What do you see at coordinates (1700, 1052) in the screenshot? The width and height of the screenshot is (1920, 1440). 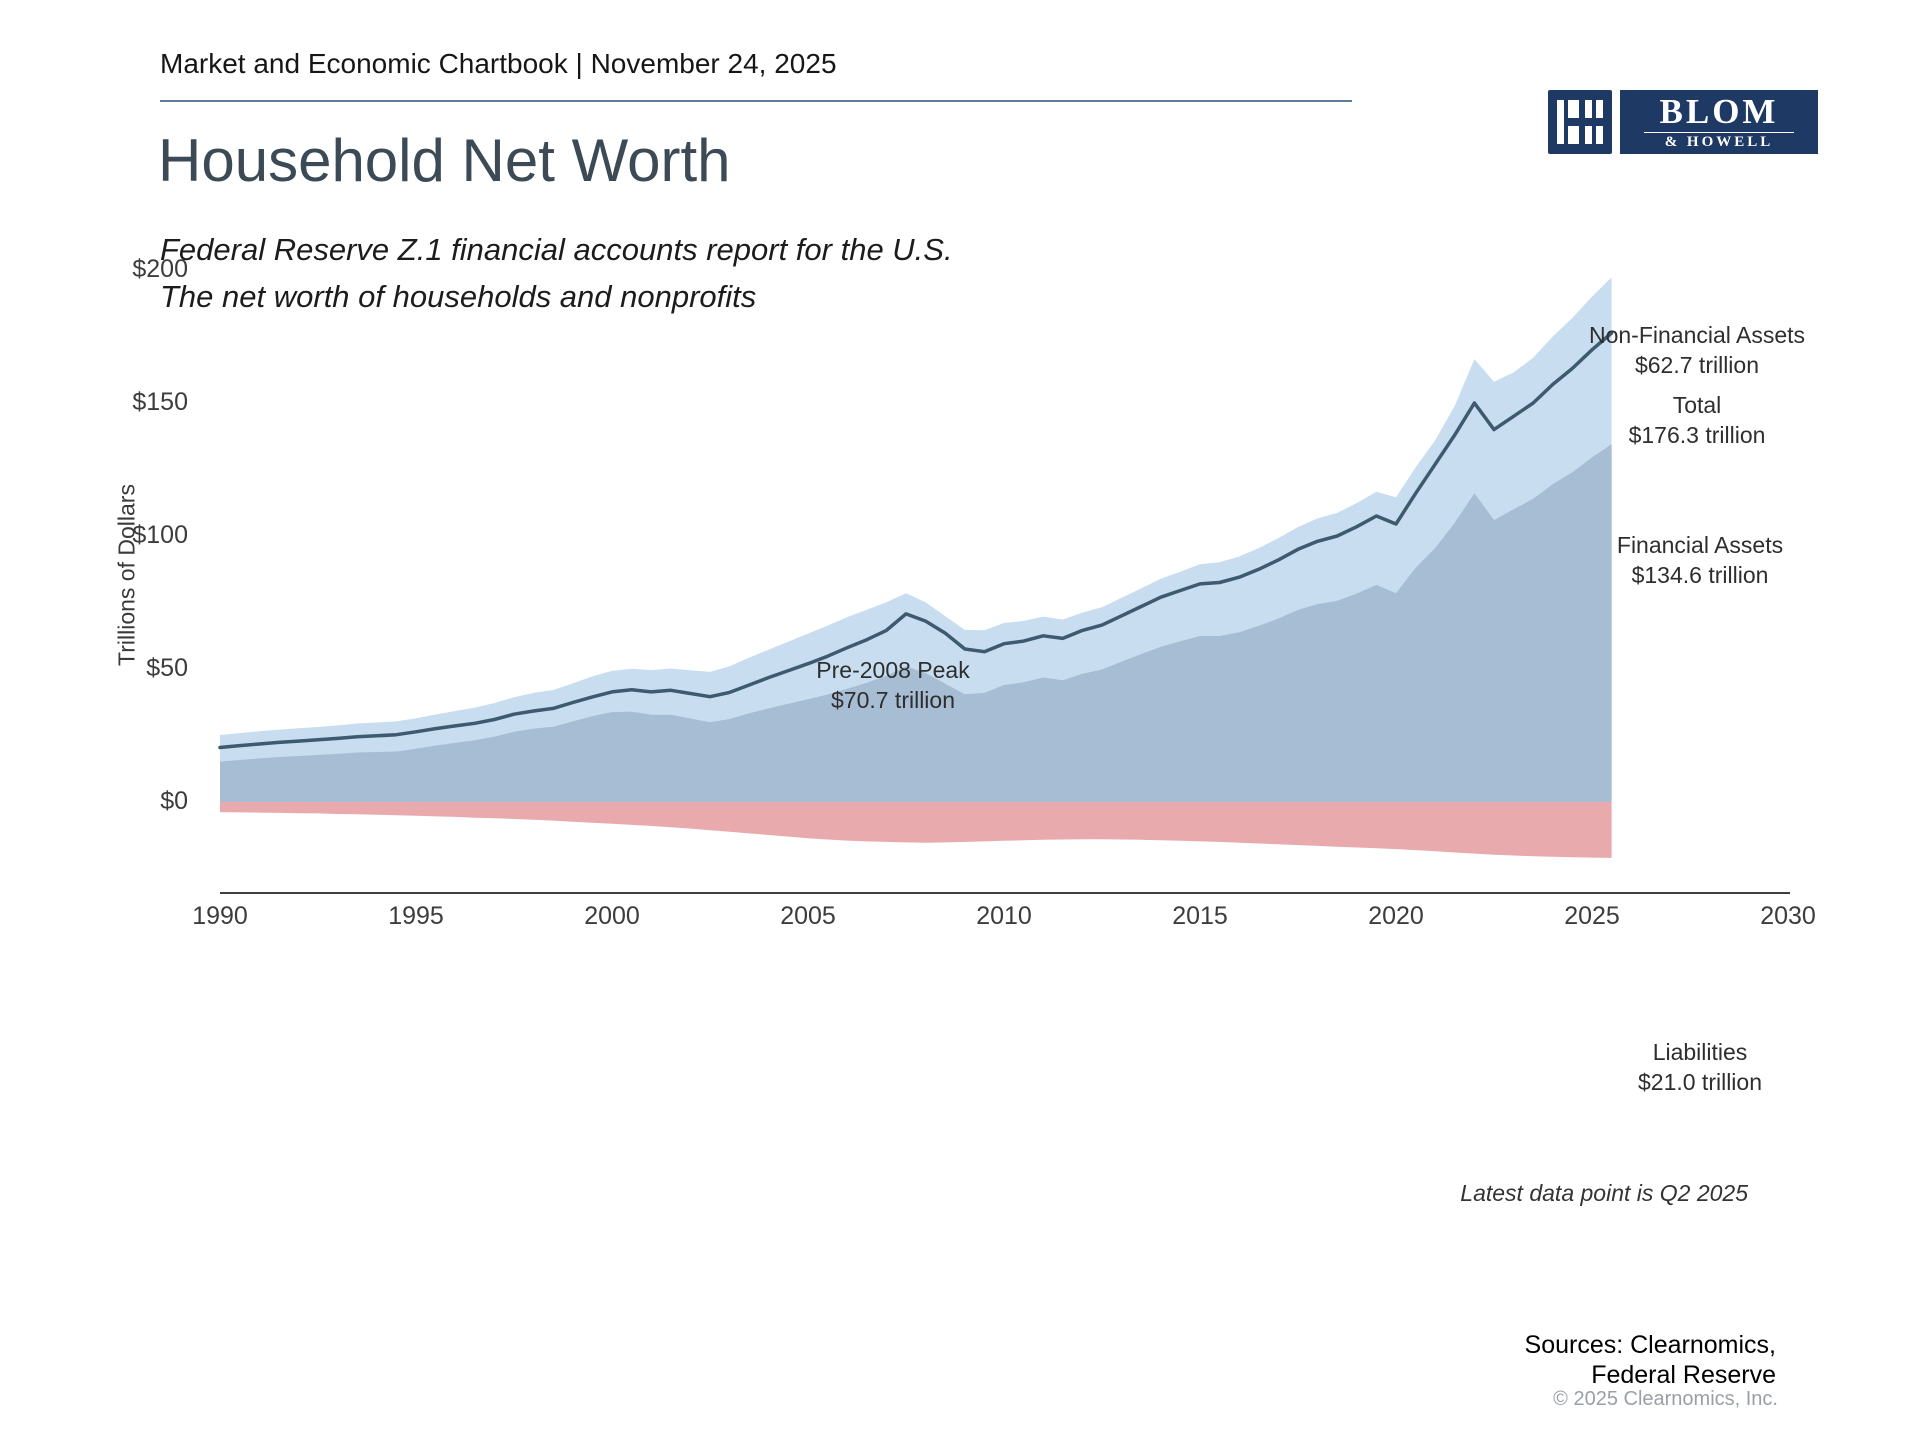 I see `annotation-label: Liabilities` at bounding box center [1700, 1052].